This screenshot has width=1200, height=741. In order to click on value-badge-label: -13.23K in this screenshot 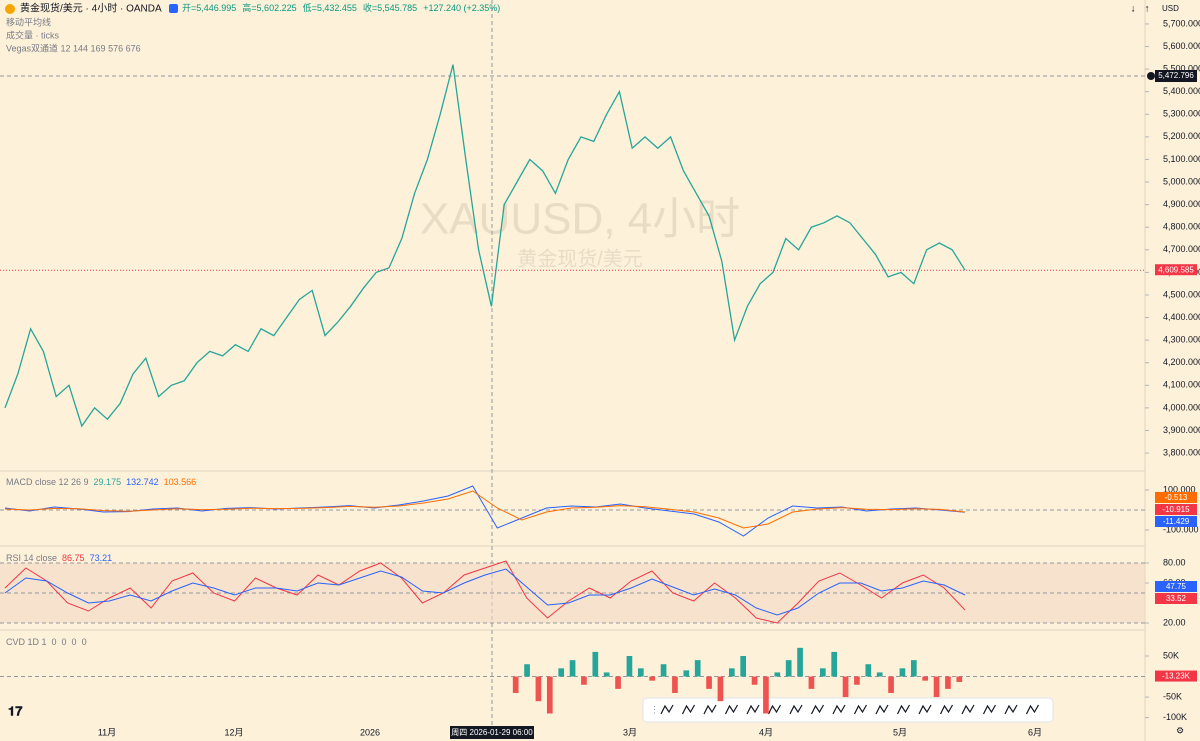, I will do `click(1176, 676)`.